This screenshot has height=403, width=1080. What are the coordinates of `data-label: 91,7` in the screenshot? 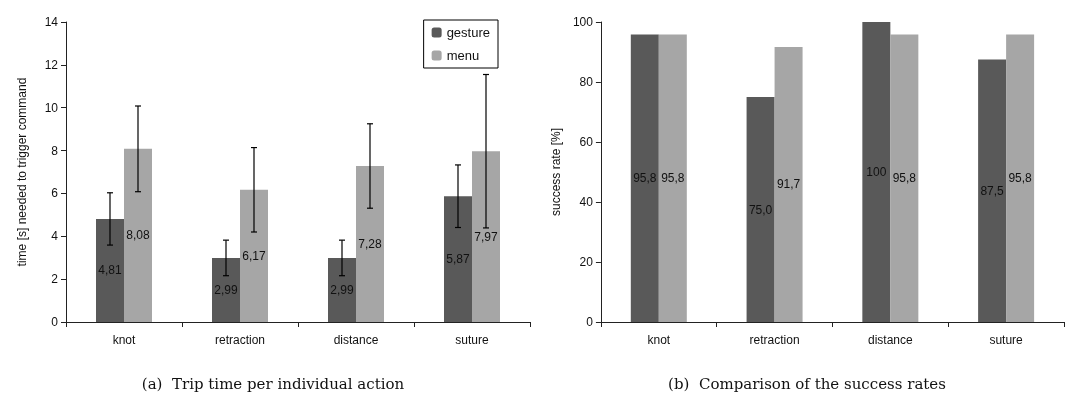 It's located at (788, 184).